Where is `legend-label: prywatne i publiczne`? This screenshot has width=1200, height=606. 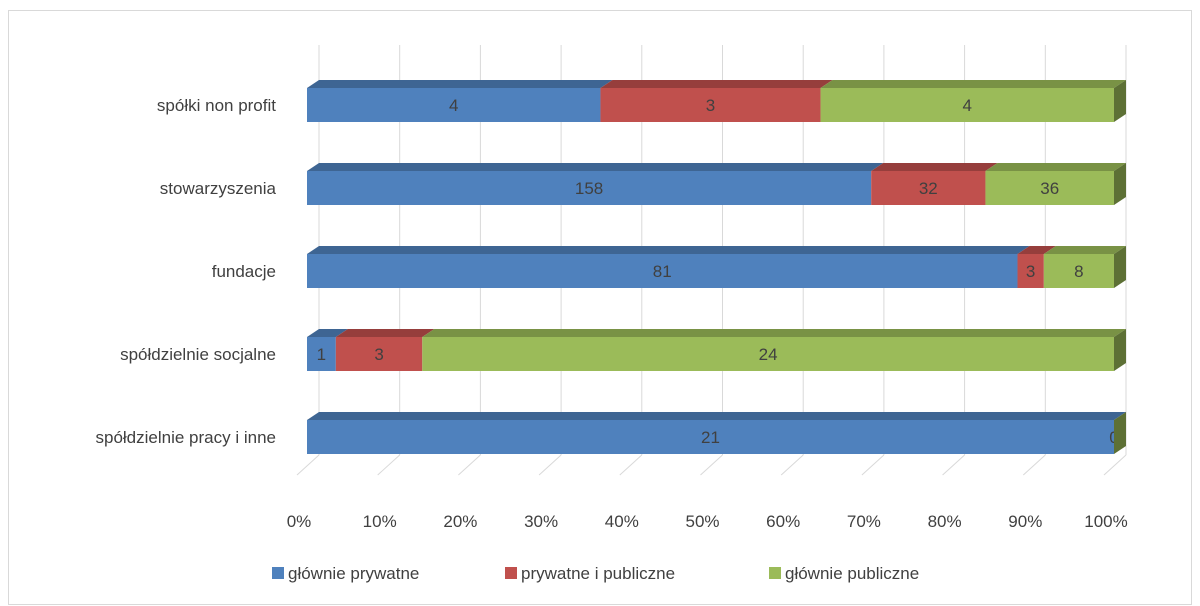
legend-label: prywatne i publiczne is located at coordinates (598, 573).